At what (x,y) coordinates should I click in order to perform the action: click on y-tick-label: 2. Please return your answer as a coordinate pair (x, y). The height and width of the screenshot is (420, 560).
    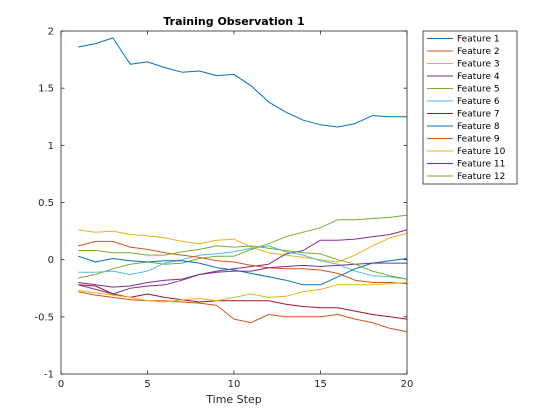
    Looking at the image, I should click on (51, 32).